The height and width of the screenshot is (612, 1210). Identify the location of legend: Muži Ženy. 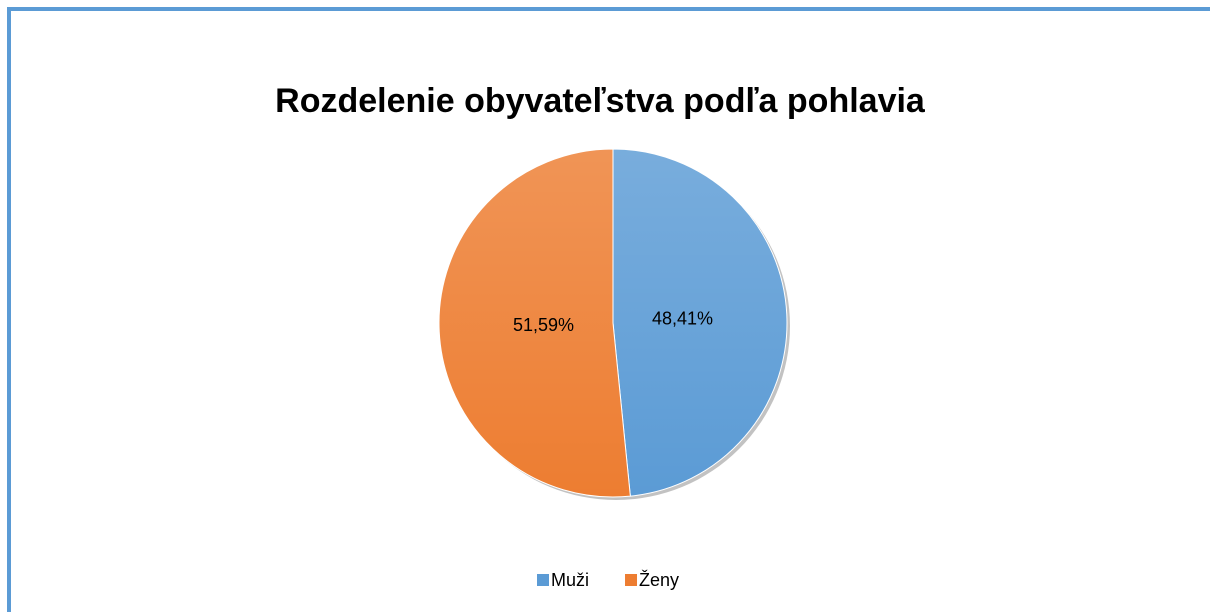
(608, 580).